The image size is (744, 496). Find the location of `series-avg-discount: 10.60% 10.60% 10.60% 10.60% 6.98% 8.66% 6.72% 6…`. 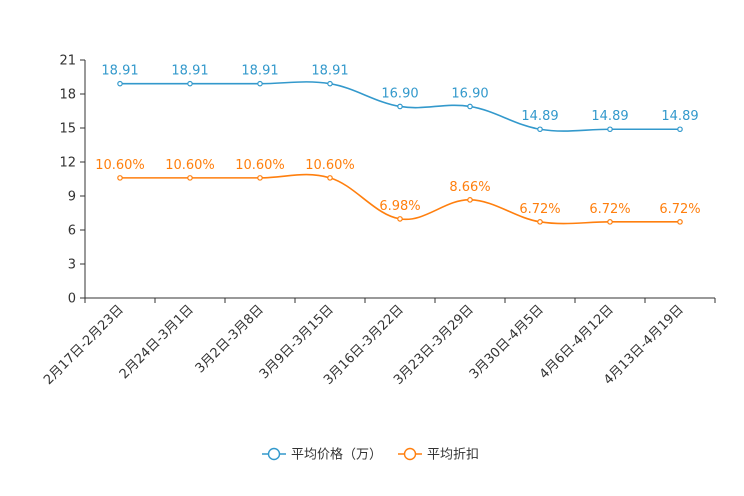

series-avg-discount: 10.60% 10.60% 10.60% 10.60% 6.98% 8.66% 6.72% 6… is located at coordinates (398, 191).